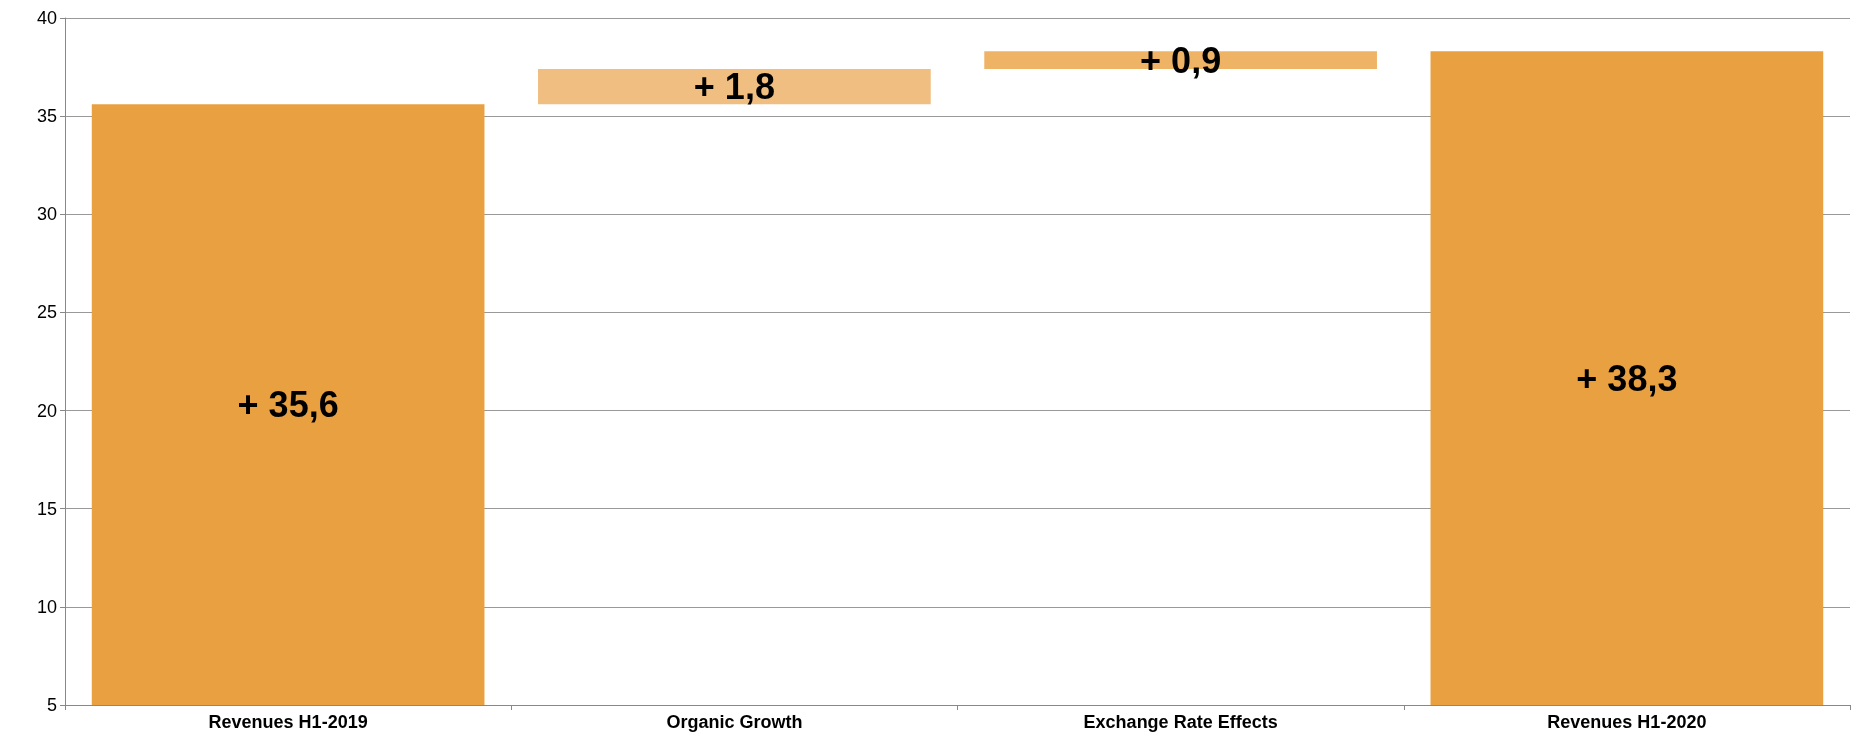  I want to click on y-tick-label: 40, so click(46, 18).